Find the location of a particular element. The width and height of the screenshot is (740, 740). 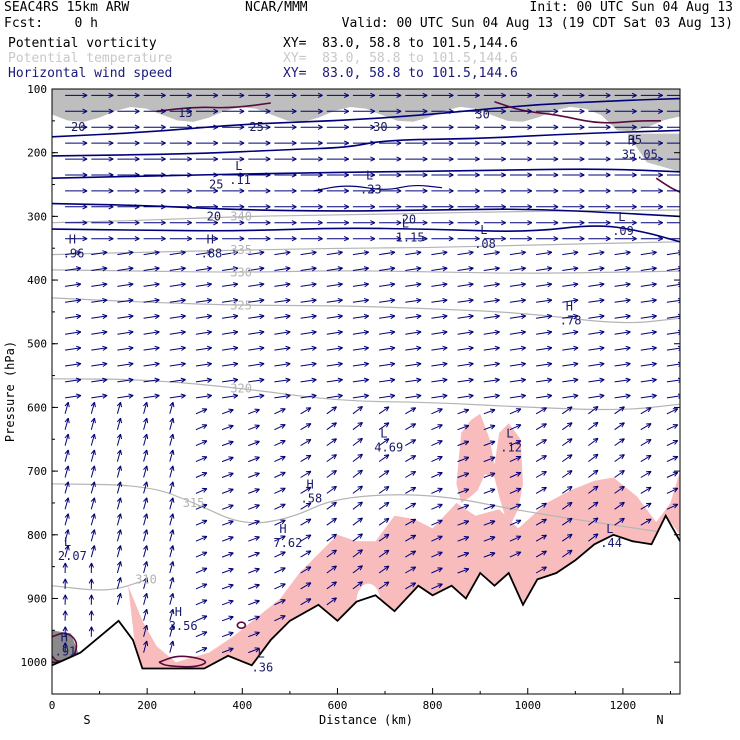

pv-contour is located at coordinates (182, 661).